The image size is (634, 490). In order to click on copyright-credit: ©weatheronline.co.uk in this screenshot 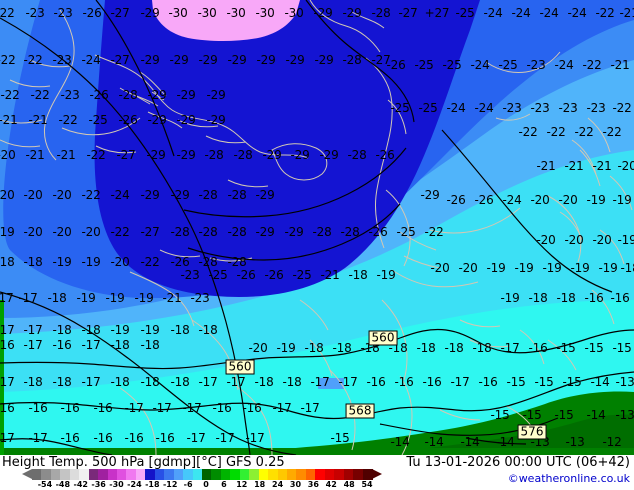, I will do `click(568, 478)`.